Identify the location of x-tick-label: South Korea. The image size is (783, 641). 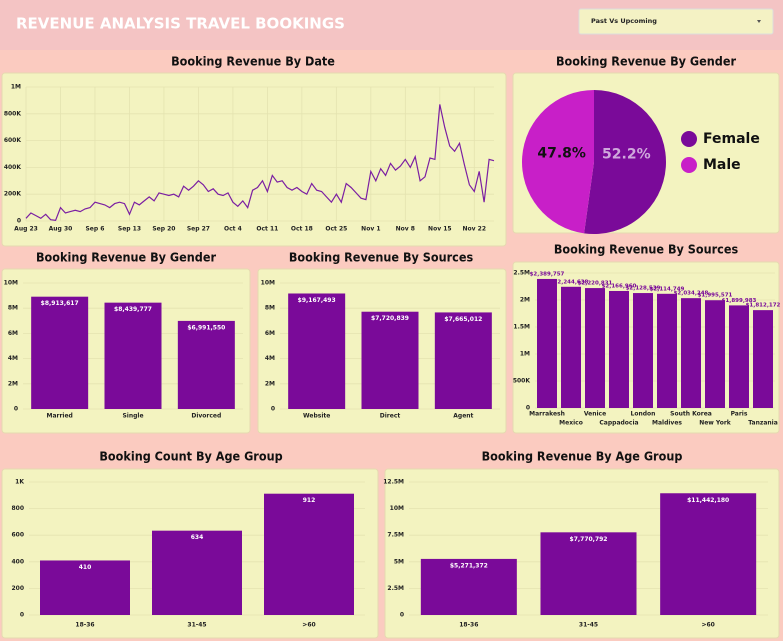
(691, 414).